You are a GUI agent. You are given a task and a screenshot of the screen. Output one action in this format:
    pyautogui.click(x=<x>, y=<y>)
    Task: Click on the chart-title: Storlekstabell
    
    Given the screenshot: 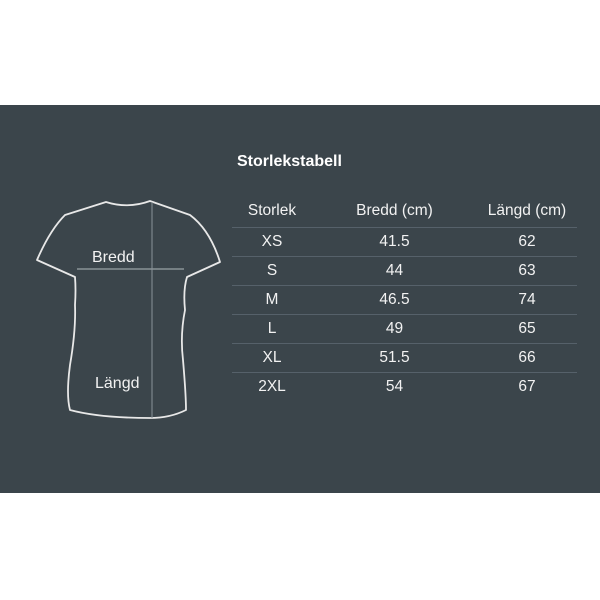 What is the action you would take?
    pyautogui.click(x=289, y=161)
    